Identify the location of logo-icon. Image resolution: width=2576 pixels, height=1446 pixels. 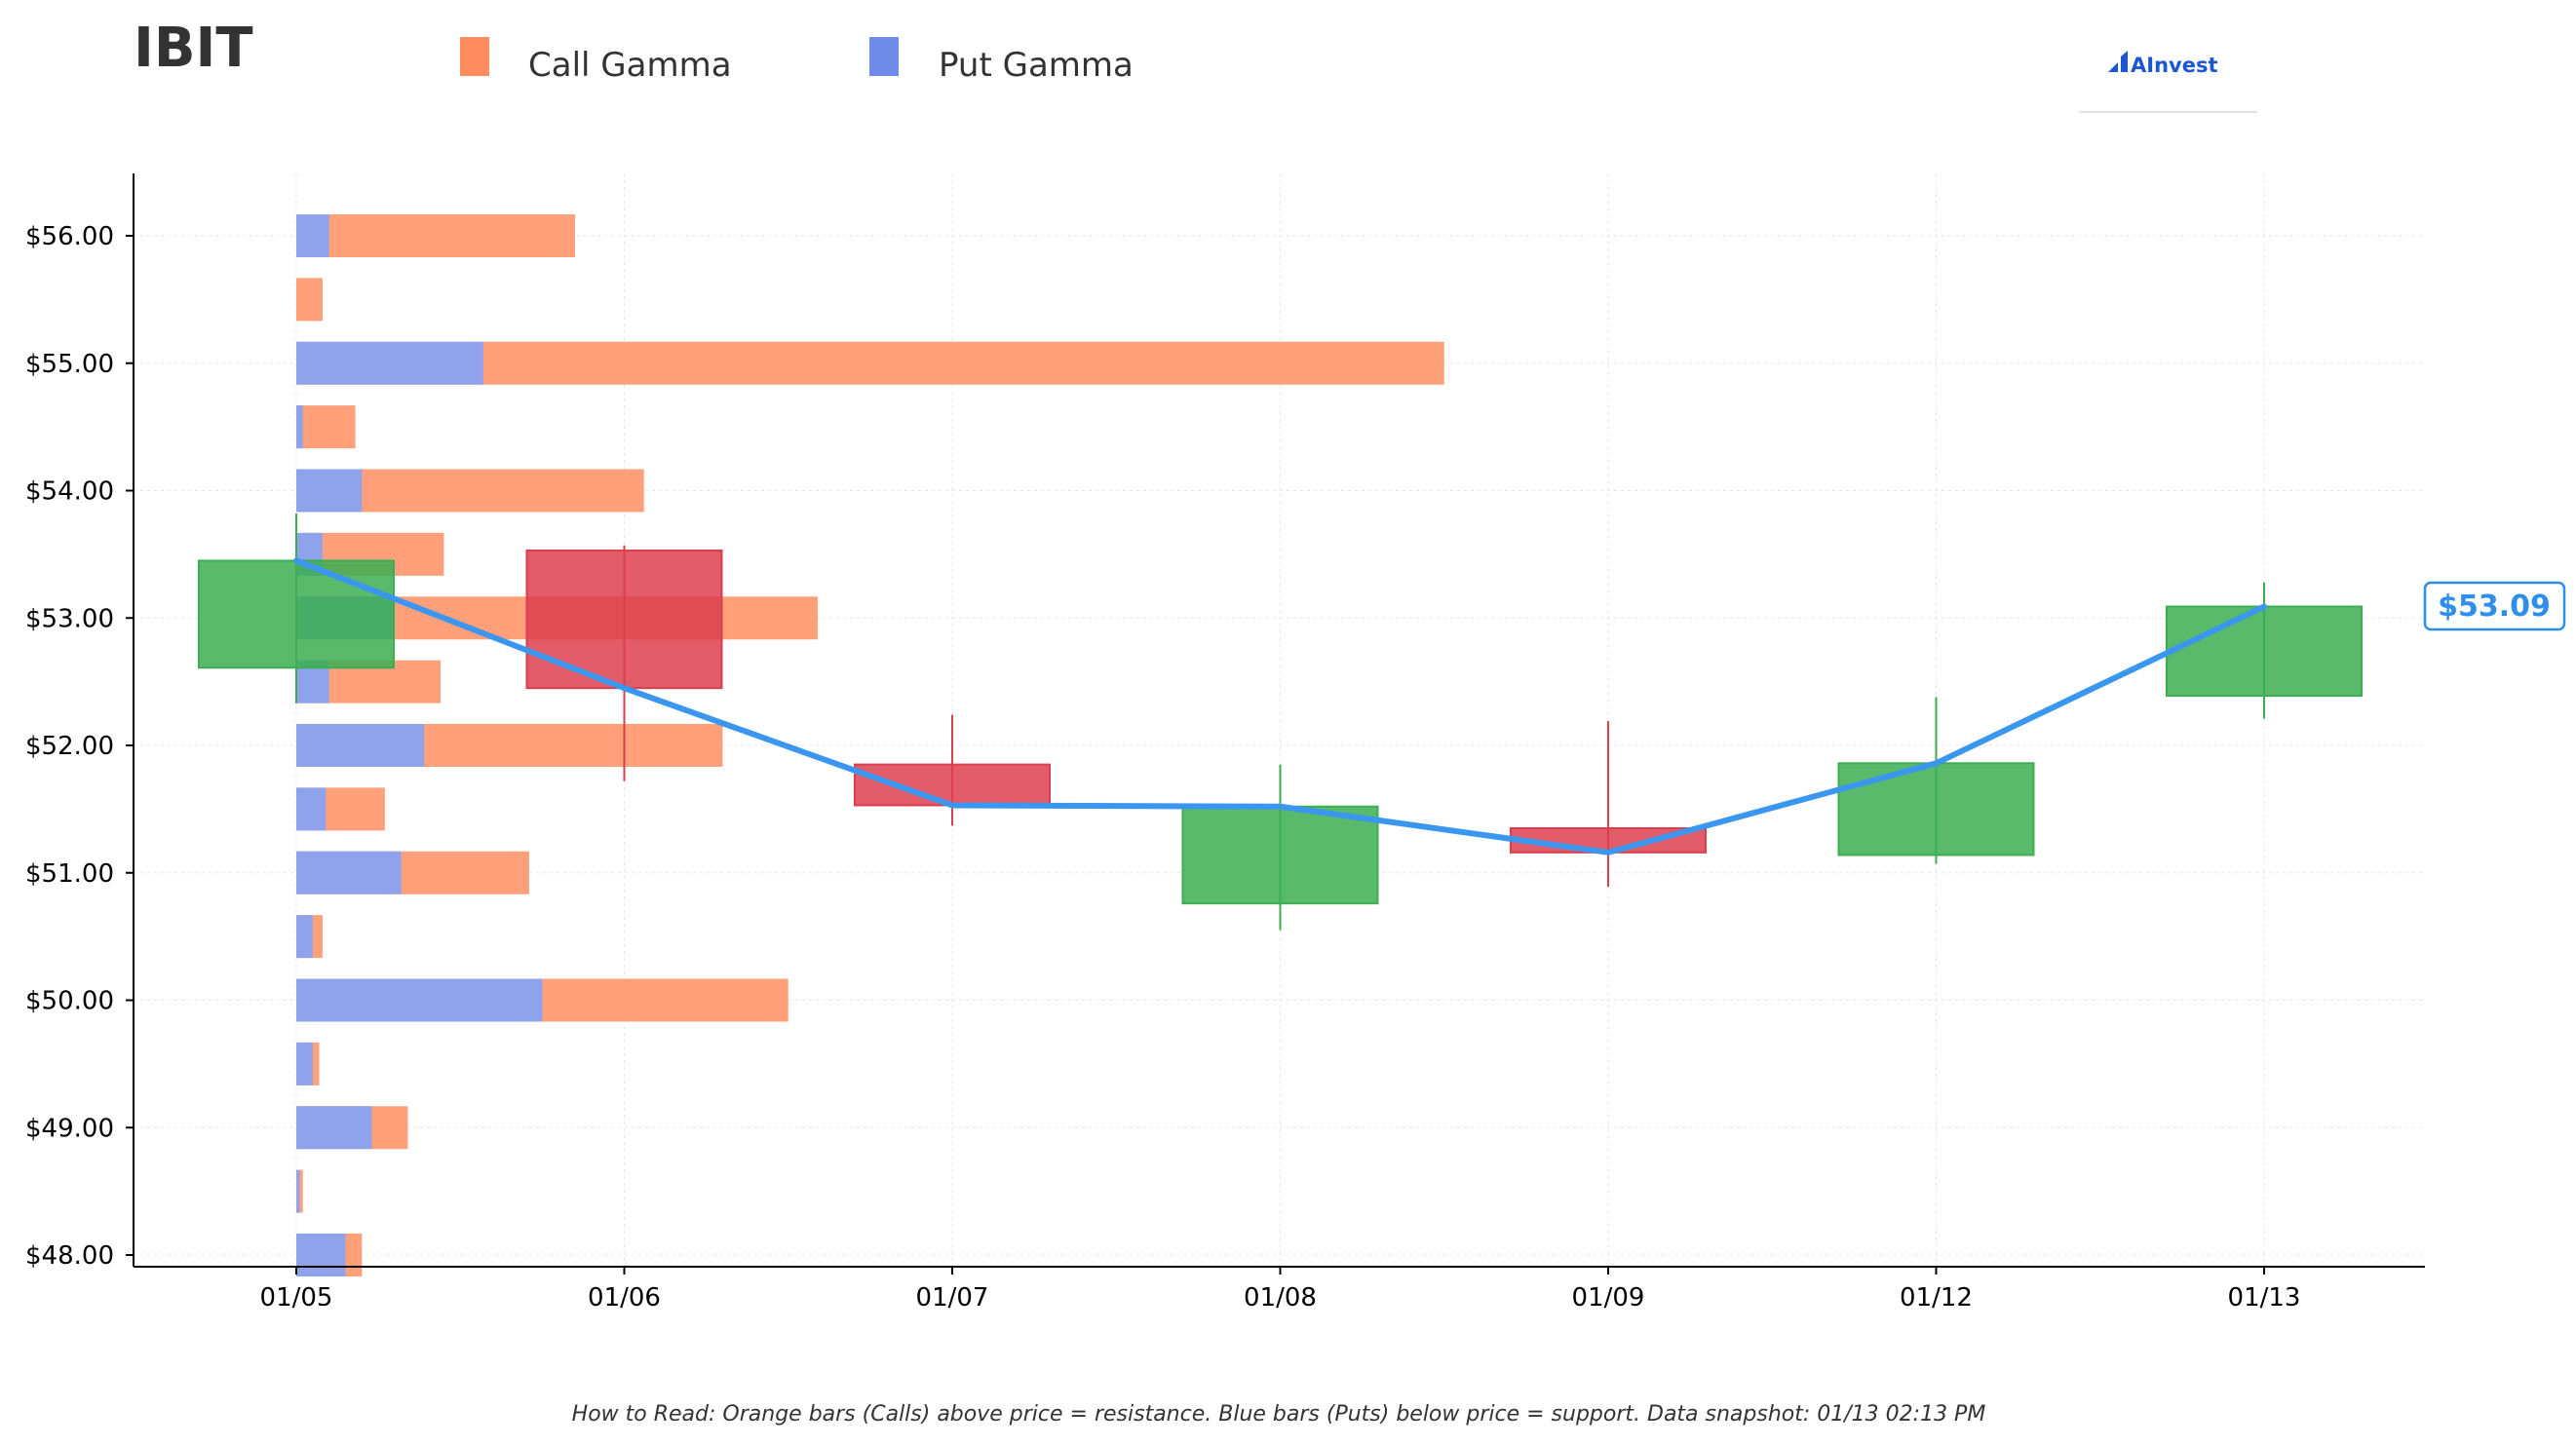
(2118, 61).